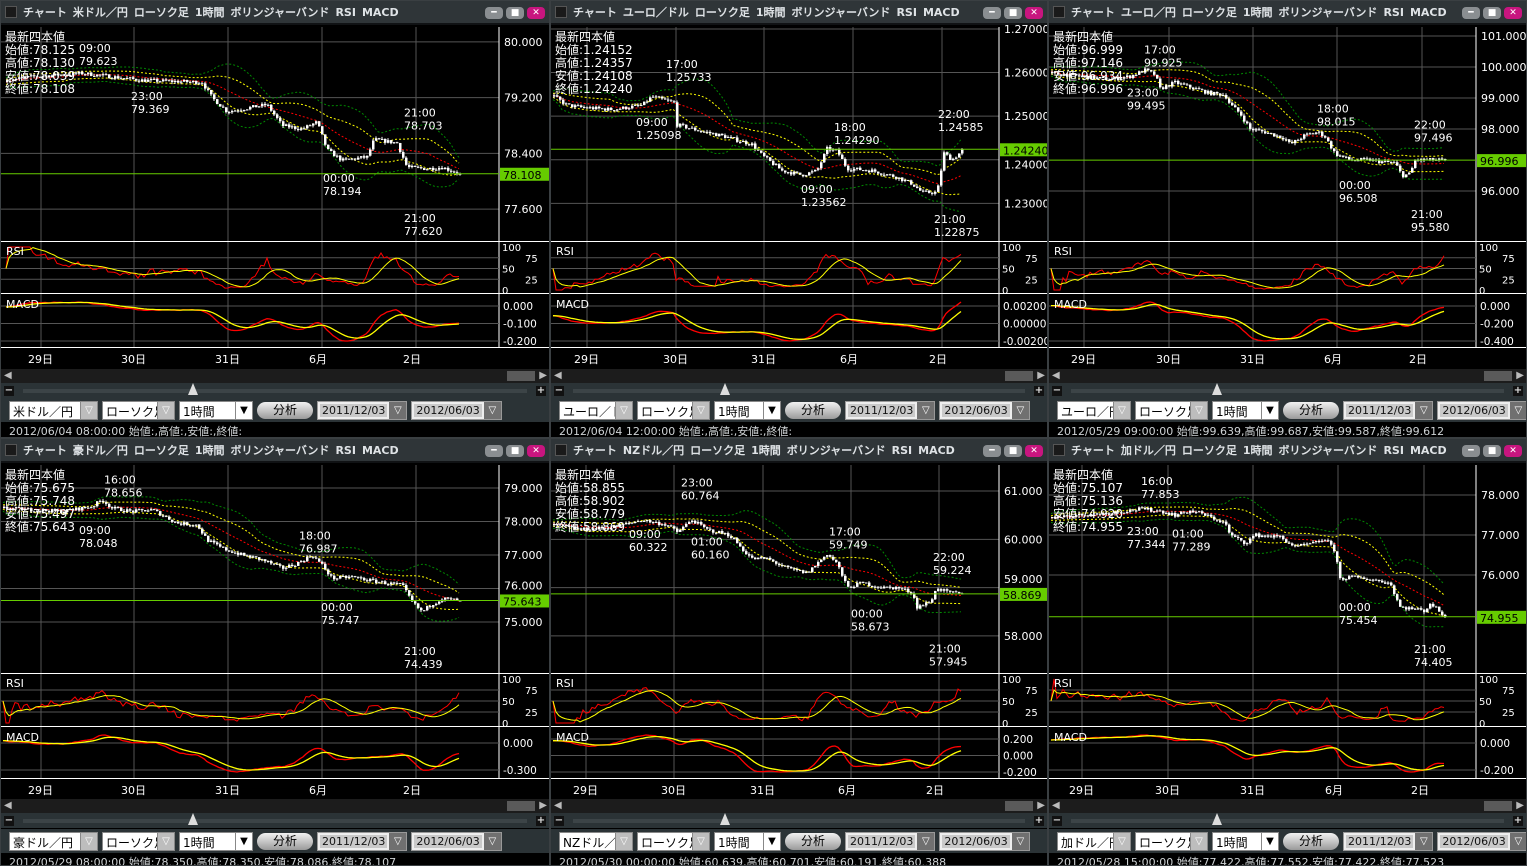 This screenshot has width=1527, height=866. I want to click on currency-pair-select: 加ドル／円▽, so click(1094, 841).